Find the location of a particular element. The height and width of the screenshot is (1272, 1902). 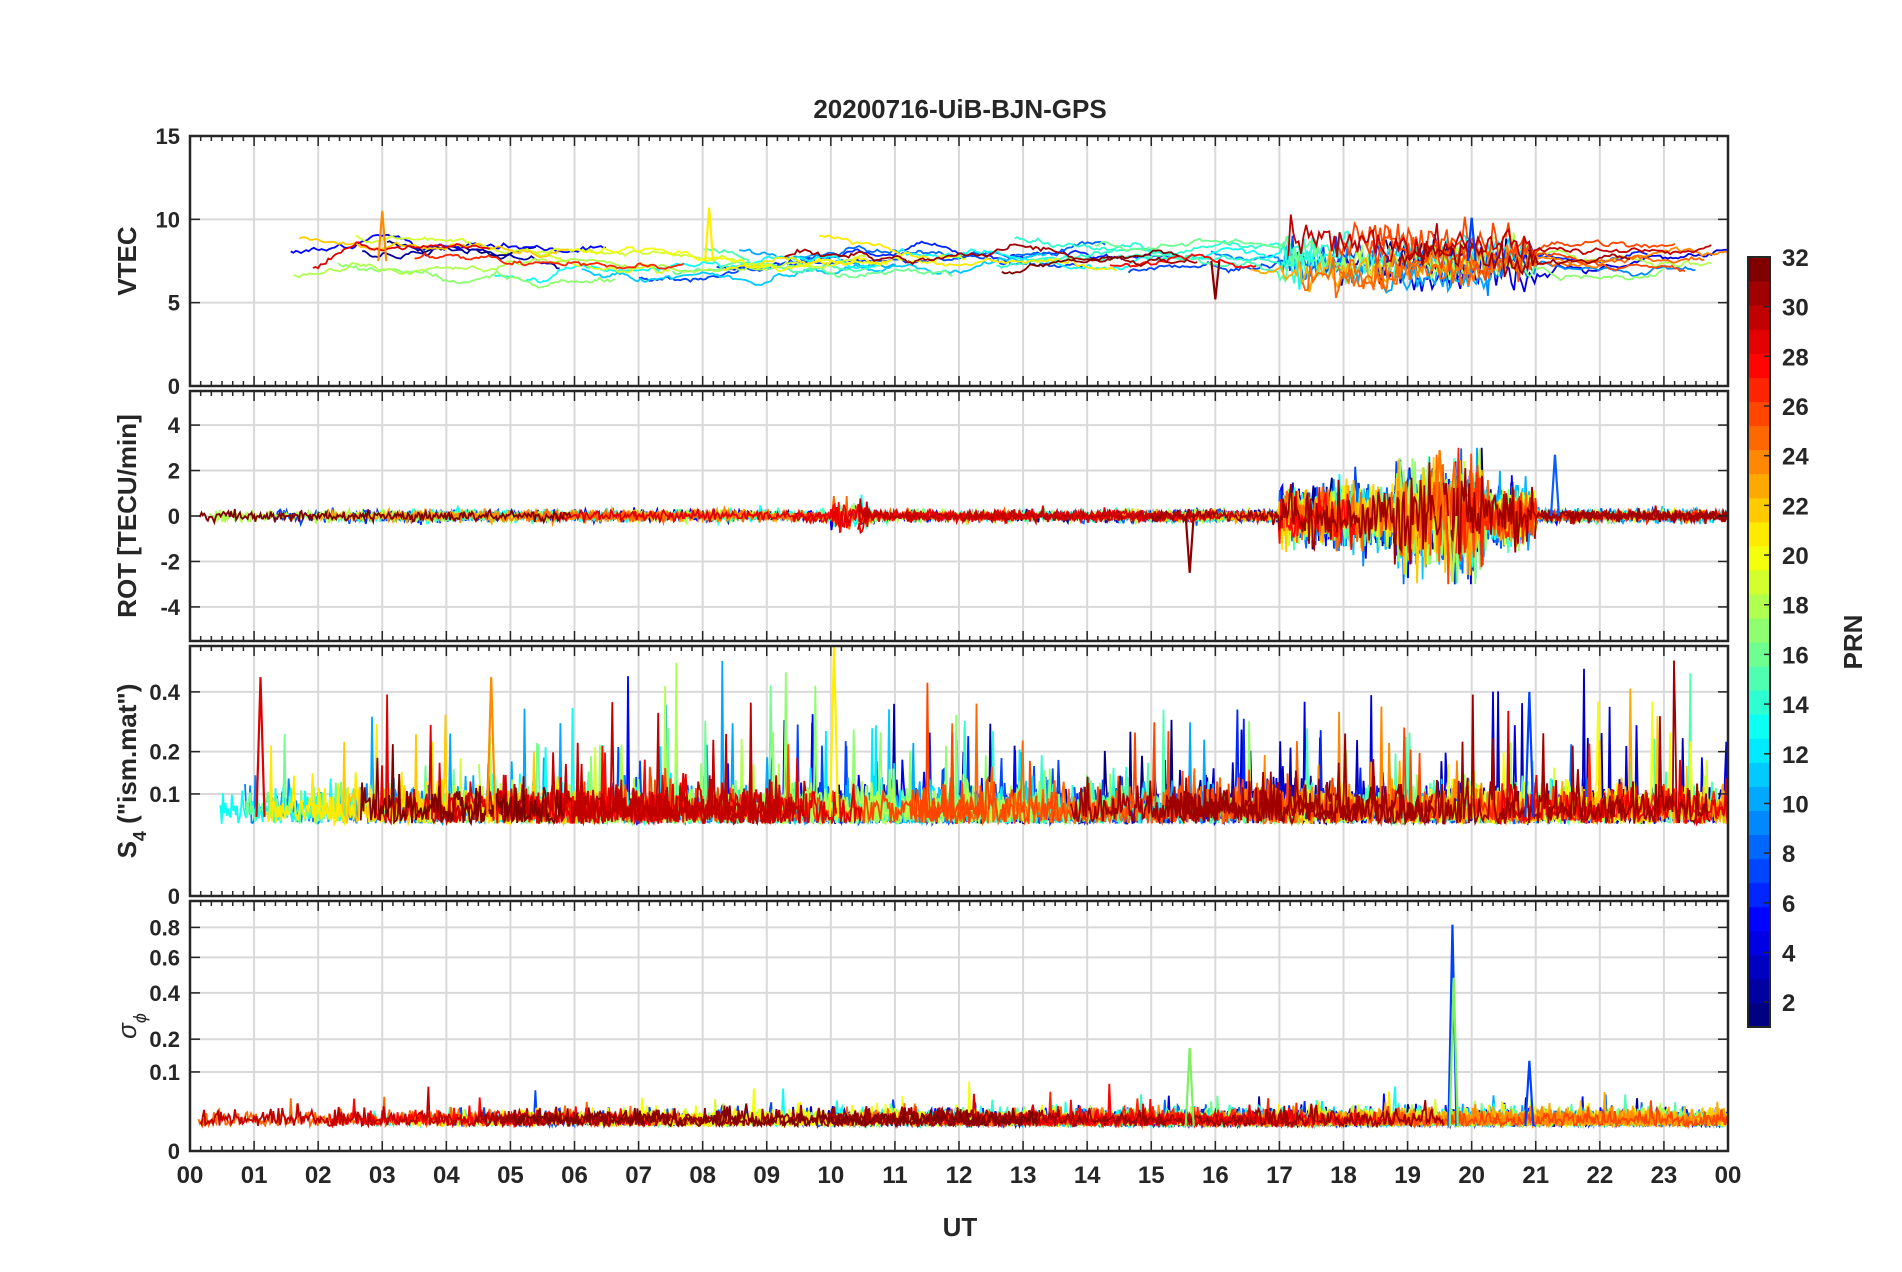

x-tick-label: 13 is located at coordinates (1023, 1175).